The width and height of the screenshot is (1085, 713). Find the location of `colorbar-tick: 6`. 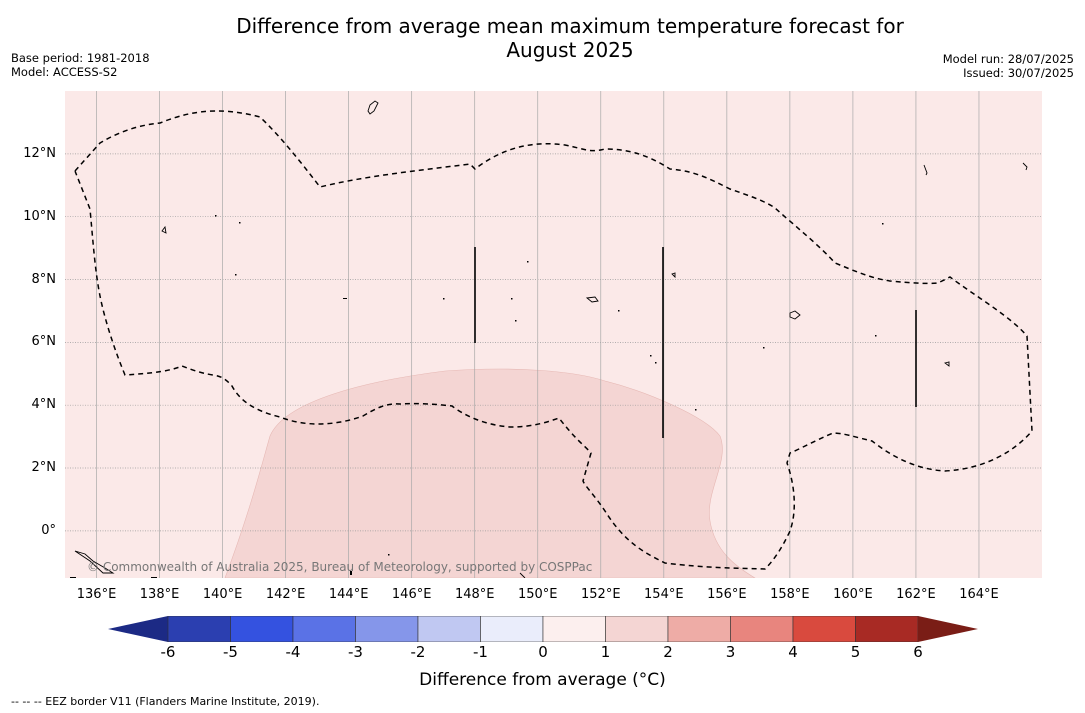

colorbar-tick: 6 is located at coordinates (918, 652).